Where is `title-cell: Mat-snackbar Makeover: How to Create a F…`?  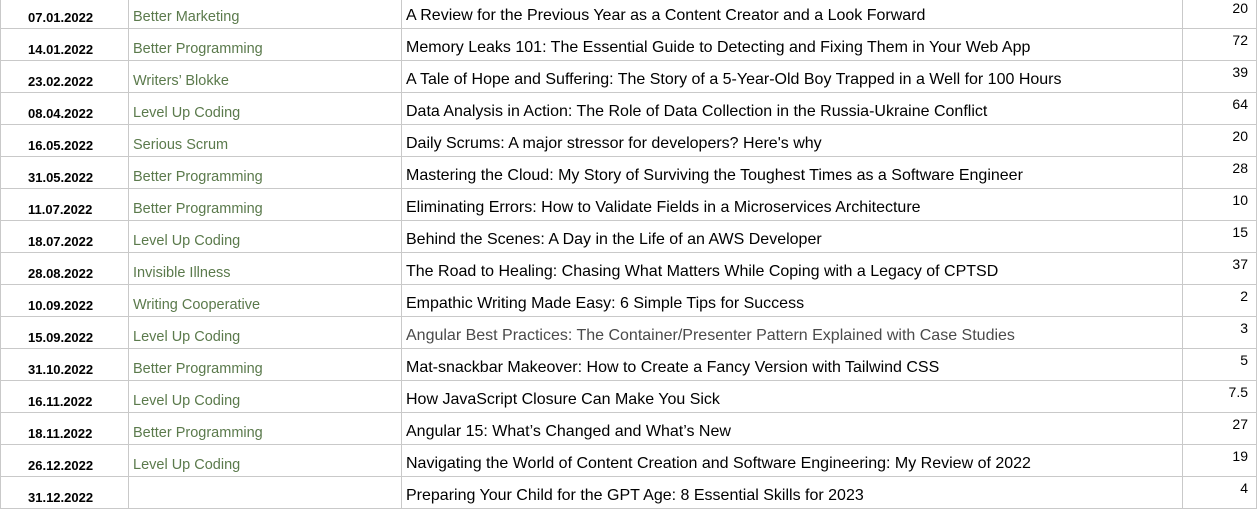
title-cell: Mat-snackbar Makeover: How to Create a F… is located at coordinates (792, 364).